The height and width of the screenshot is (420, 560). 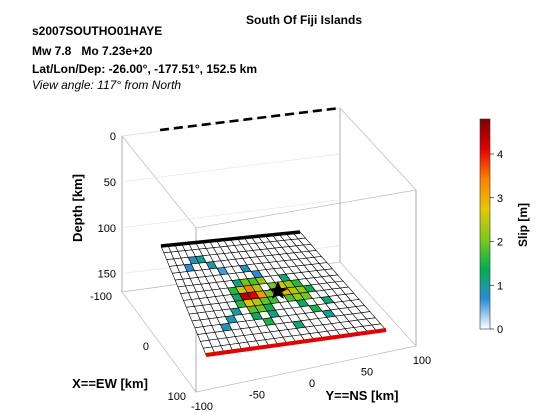 What do you see at coordinates (304, 20) in the screenshot?
I see `chart-title: South Of Fiji Islands` at bounding box center [304, 20].